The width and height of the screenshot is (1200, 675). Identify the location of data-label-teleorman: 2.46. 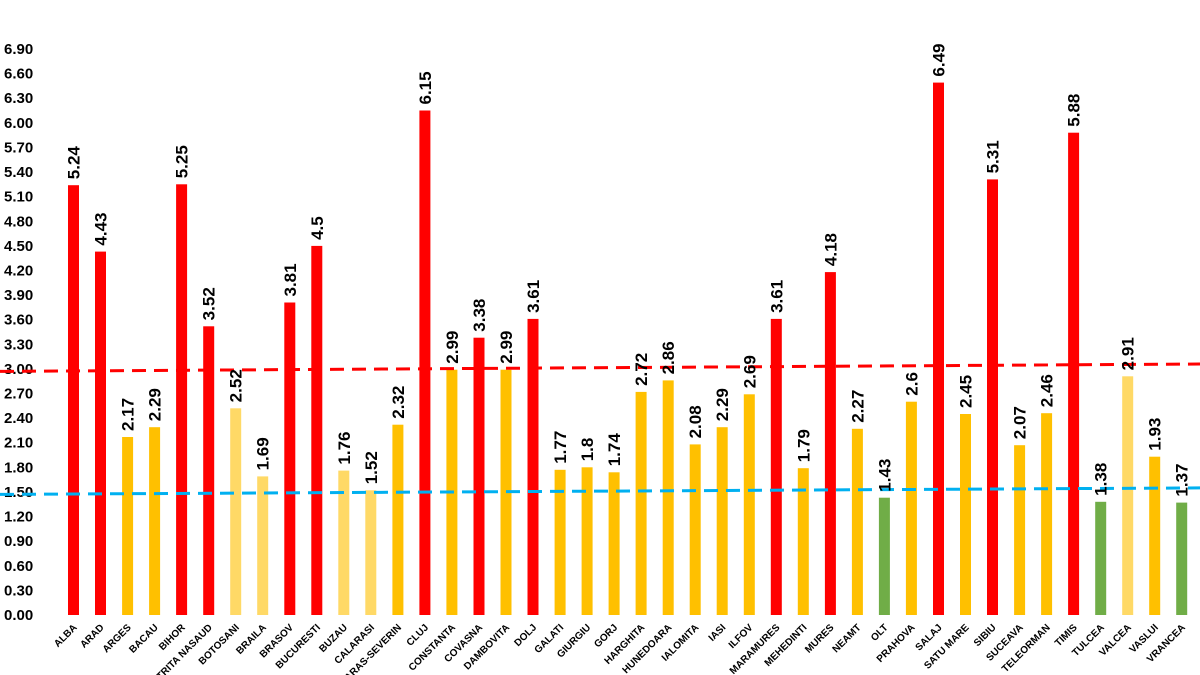
(1047, 390).